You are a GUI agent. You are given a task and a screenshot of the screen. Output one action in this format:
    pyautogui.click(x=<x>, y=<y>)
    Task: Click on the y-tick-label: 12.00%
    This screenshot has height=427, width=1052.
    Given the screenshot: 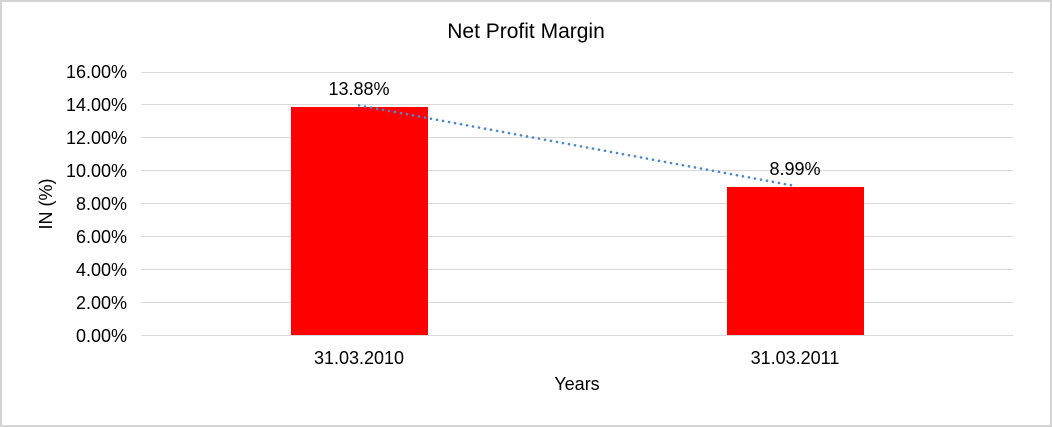 What is the action you would take?
    pyautogui.click(x=96, y=137)
    